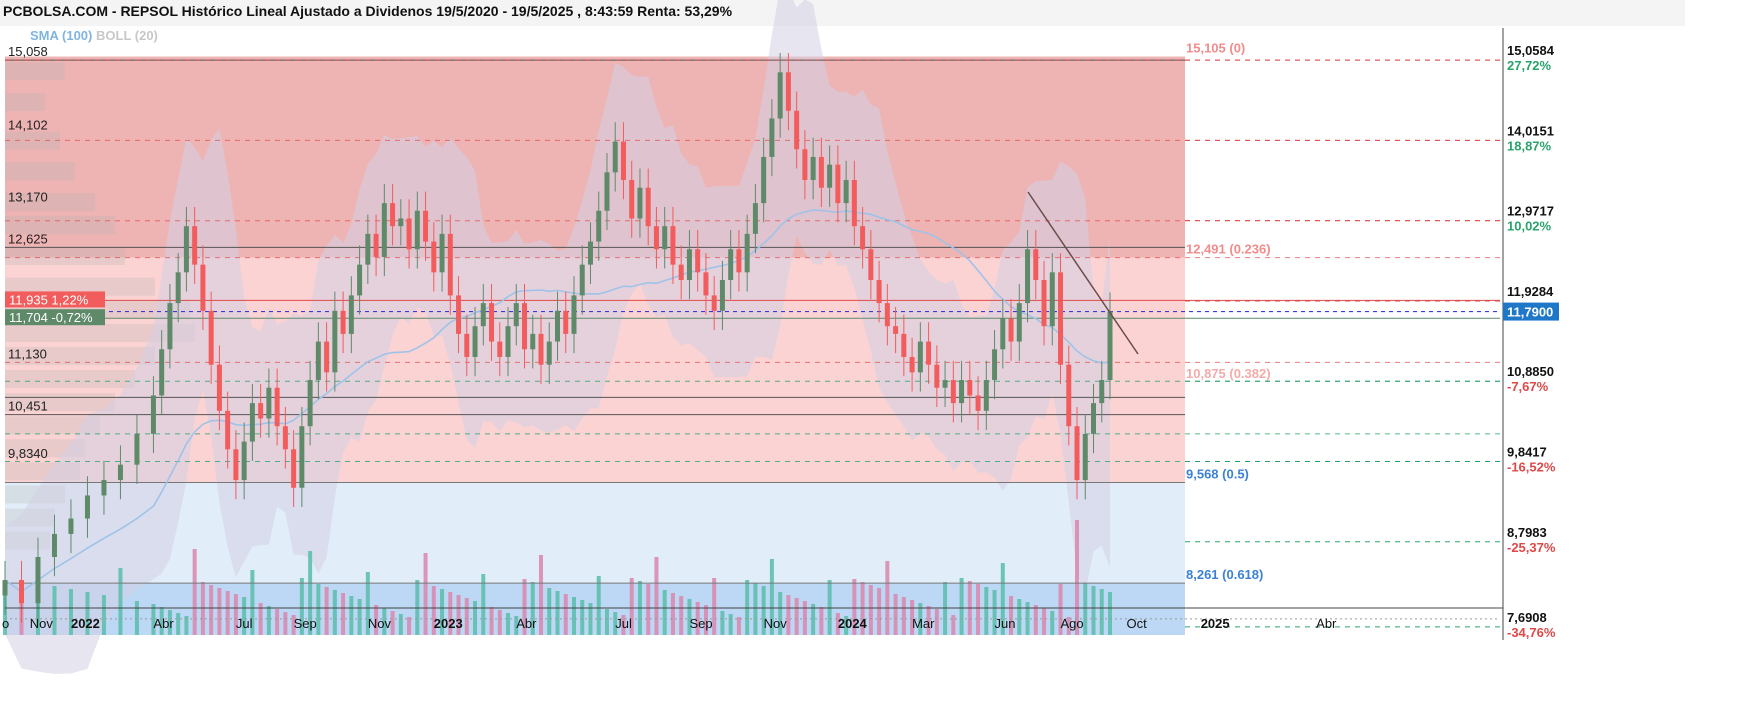 The height and width of the screenshot is (711, 1754). Describe the element at coordinates (776, 623) in the screenshot. I see `time-axis-label: Nov` at that location.